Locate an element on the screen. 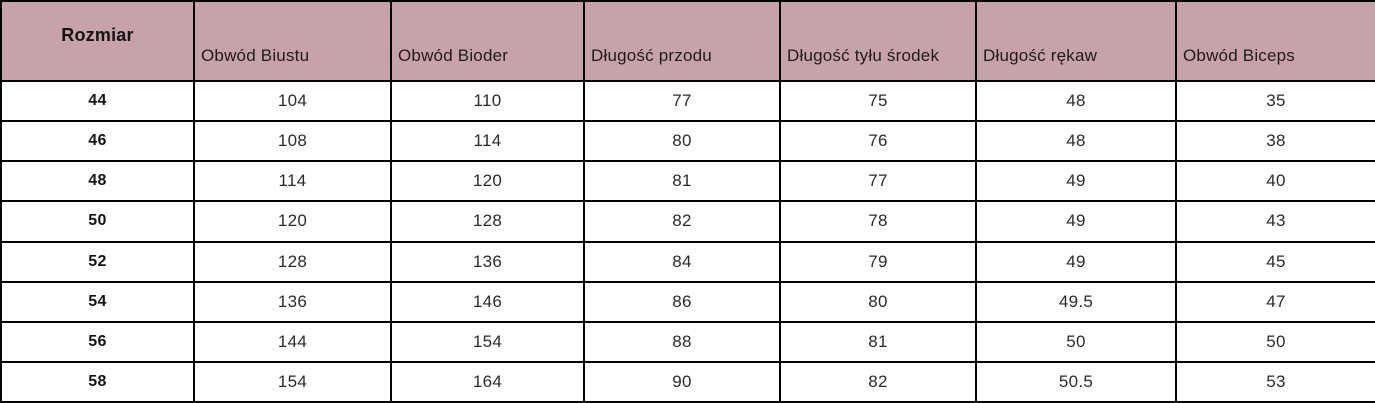 This screenshot has width=1375, height=403. column-header-rozmiar: Rozmiar is located at coordinates (97, 41).